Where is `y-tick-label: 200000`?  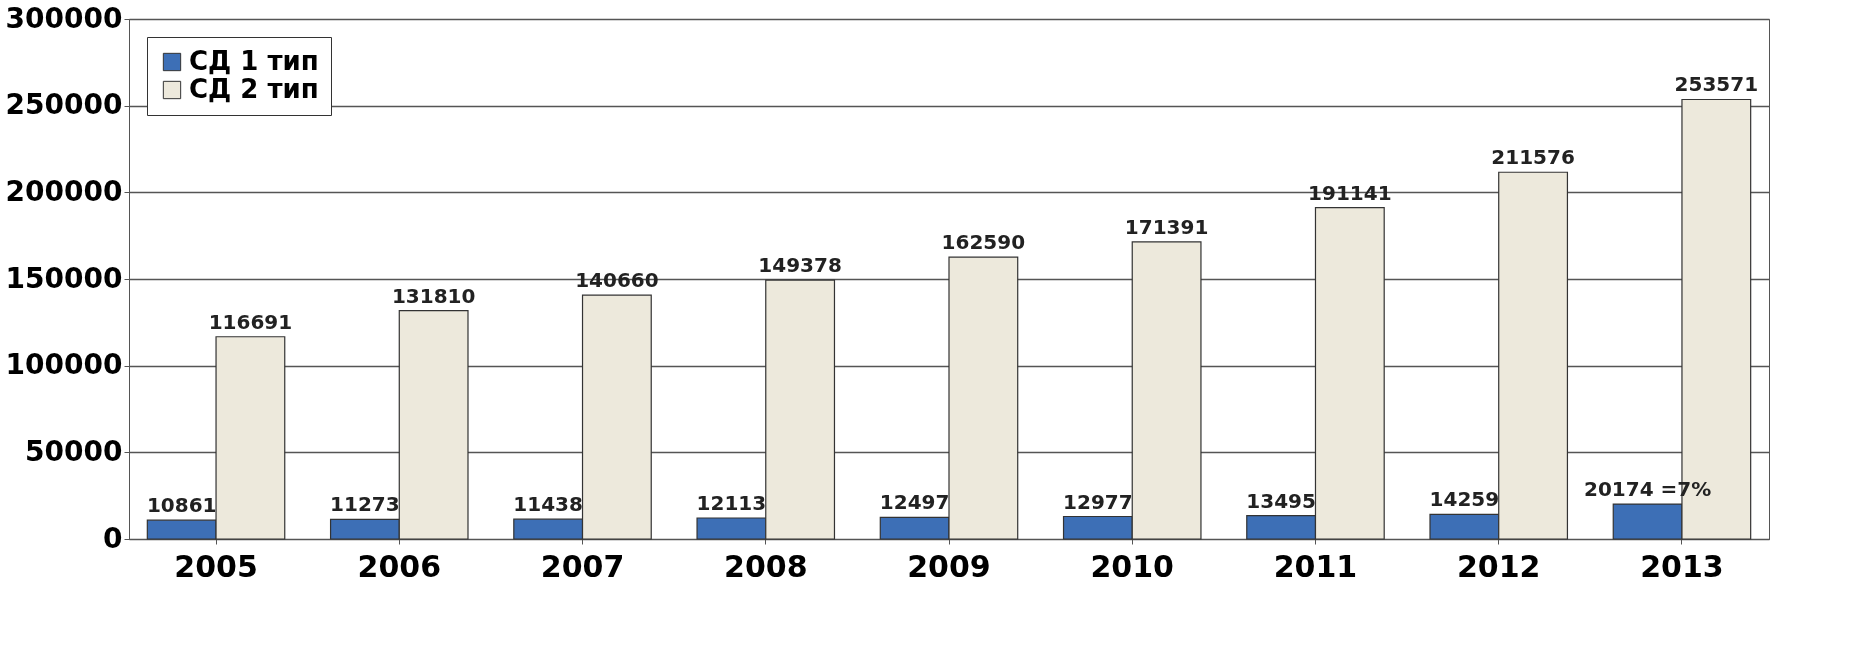 y-tick-label: 200000 is located at coordinates (64, 191).